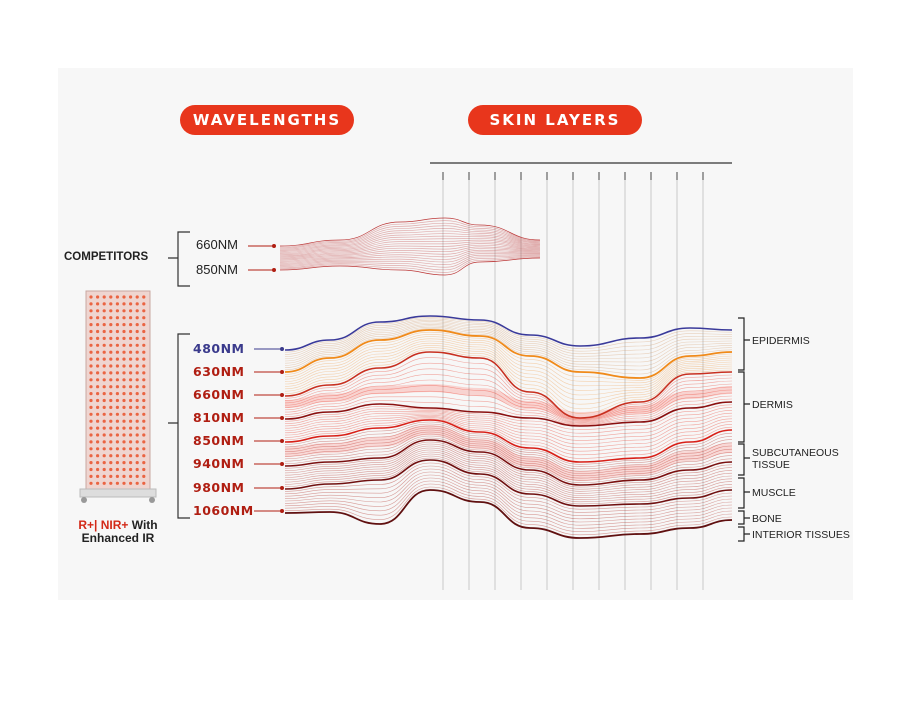 Image resolution: width=900 pixels, height=709 pixels. What do you see at coordinates (410, 246) in the screenshot?
I see `competitor-waves` at bounding box center [410, 246].